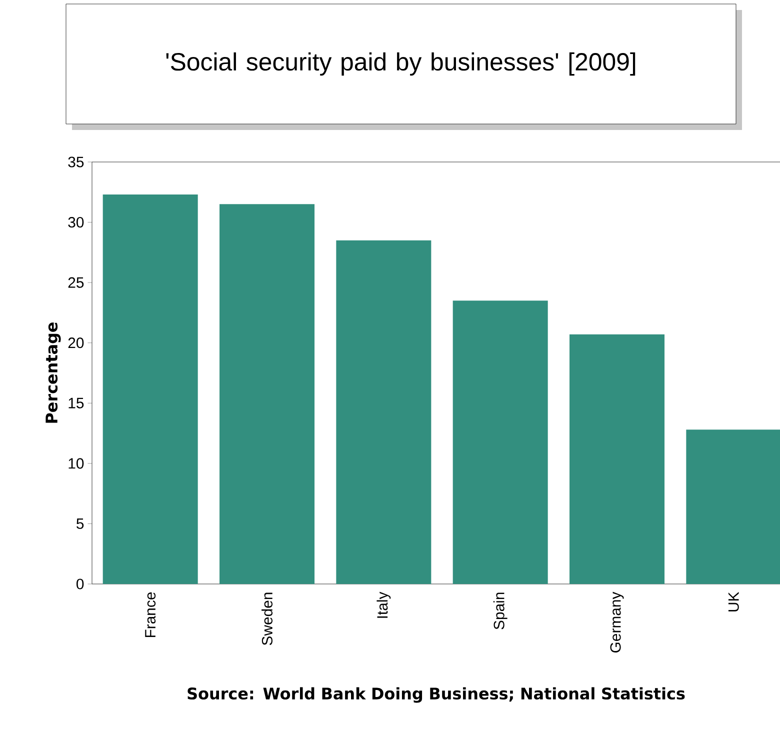  Describe the element at coordinates (76, 403) in the screenshot. I see `y-tick-label: 15` at that location.